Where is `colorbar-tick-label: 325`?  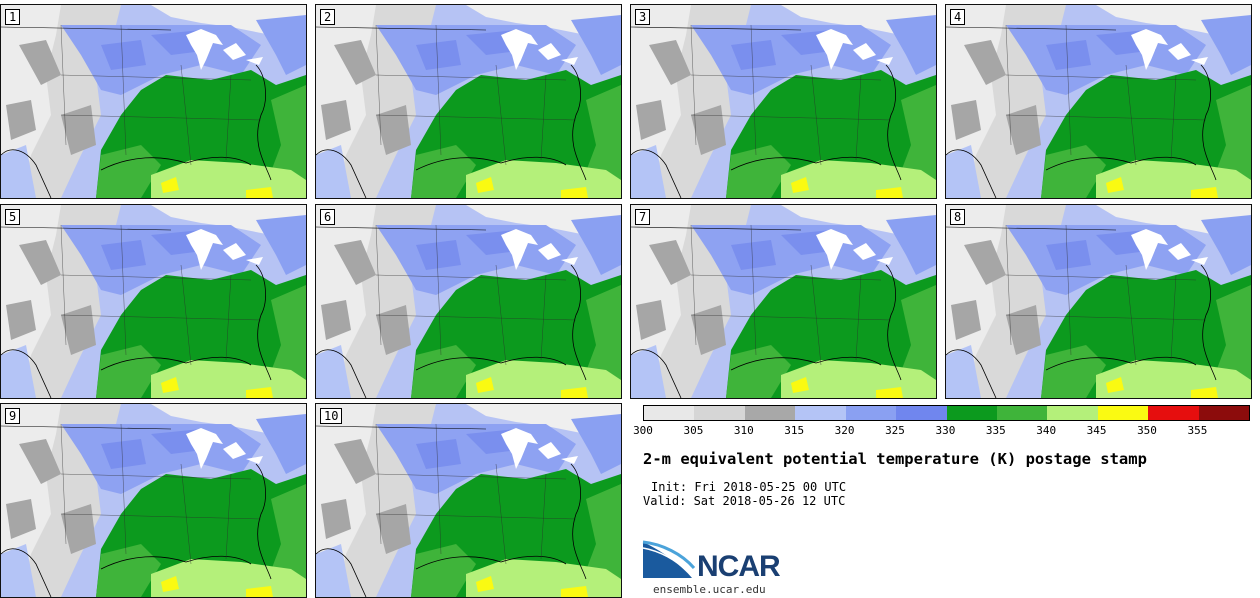 colorbar-tick-label: 325 is located at coordinates (895, 430).